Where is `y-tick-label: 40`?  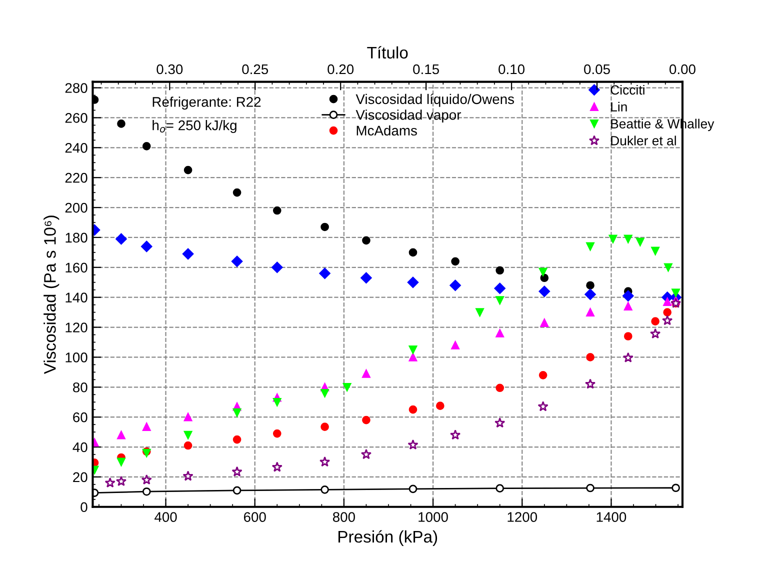 y-tick-label: 40 is located at coordinates (80, 447).